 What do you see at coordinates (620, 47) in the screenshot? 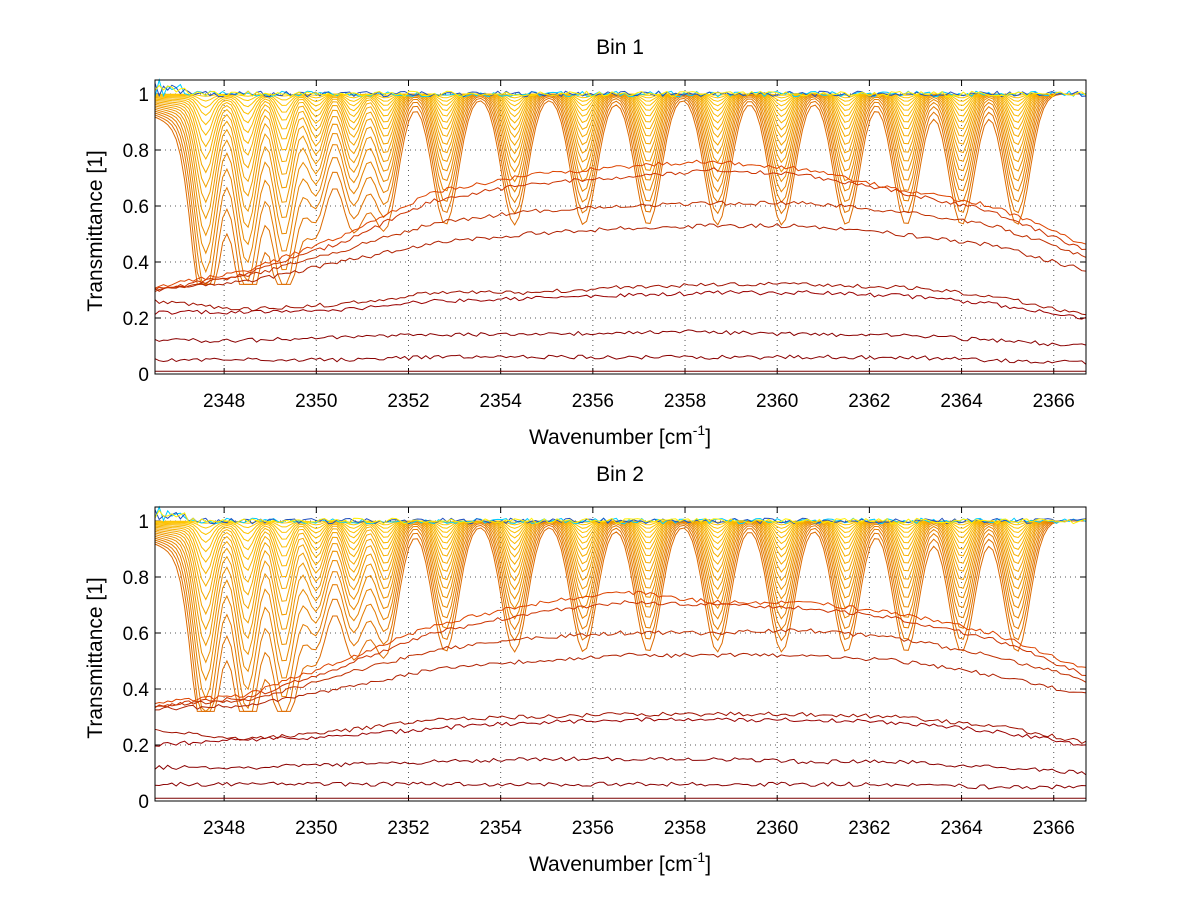
I see `chart-title: Bin 1` at bounding box center [620, 47].